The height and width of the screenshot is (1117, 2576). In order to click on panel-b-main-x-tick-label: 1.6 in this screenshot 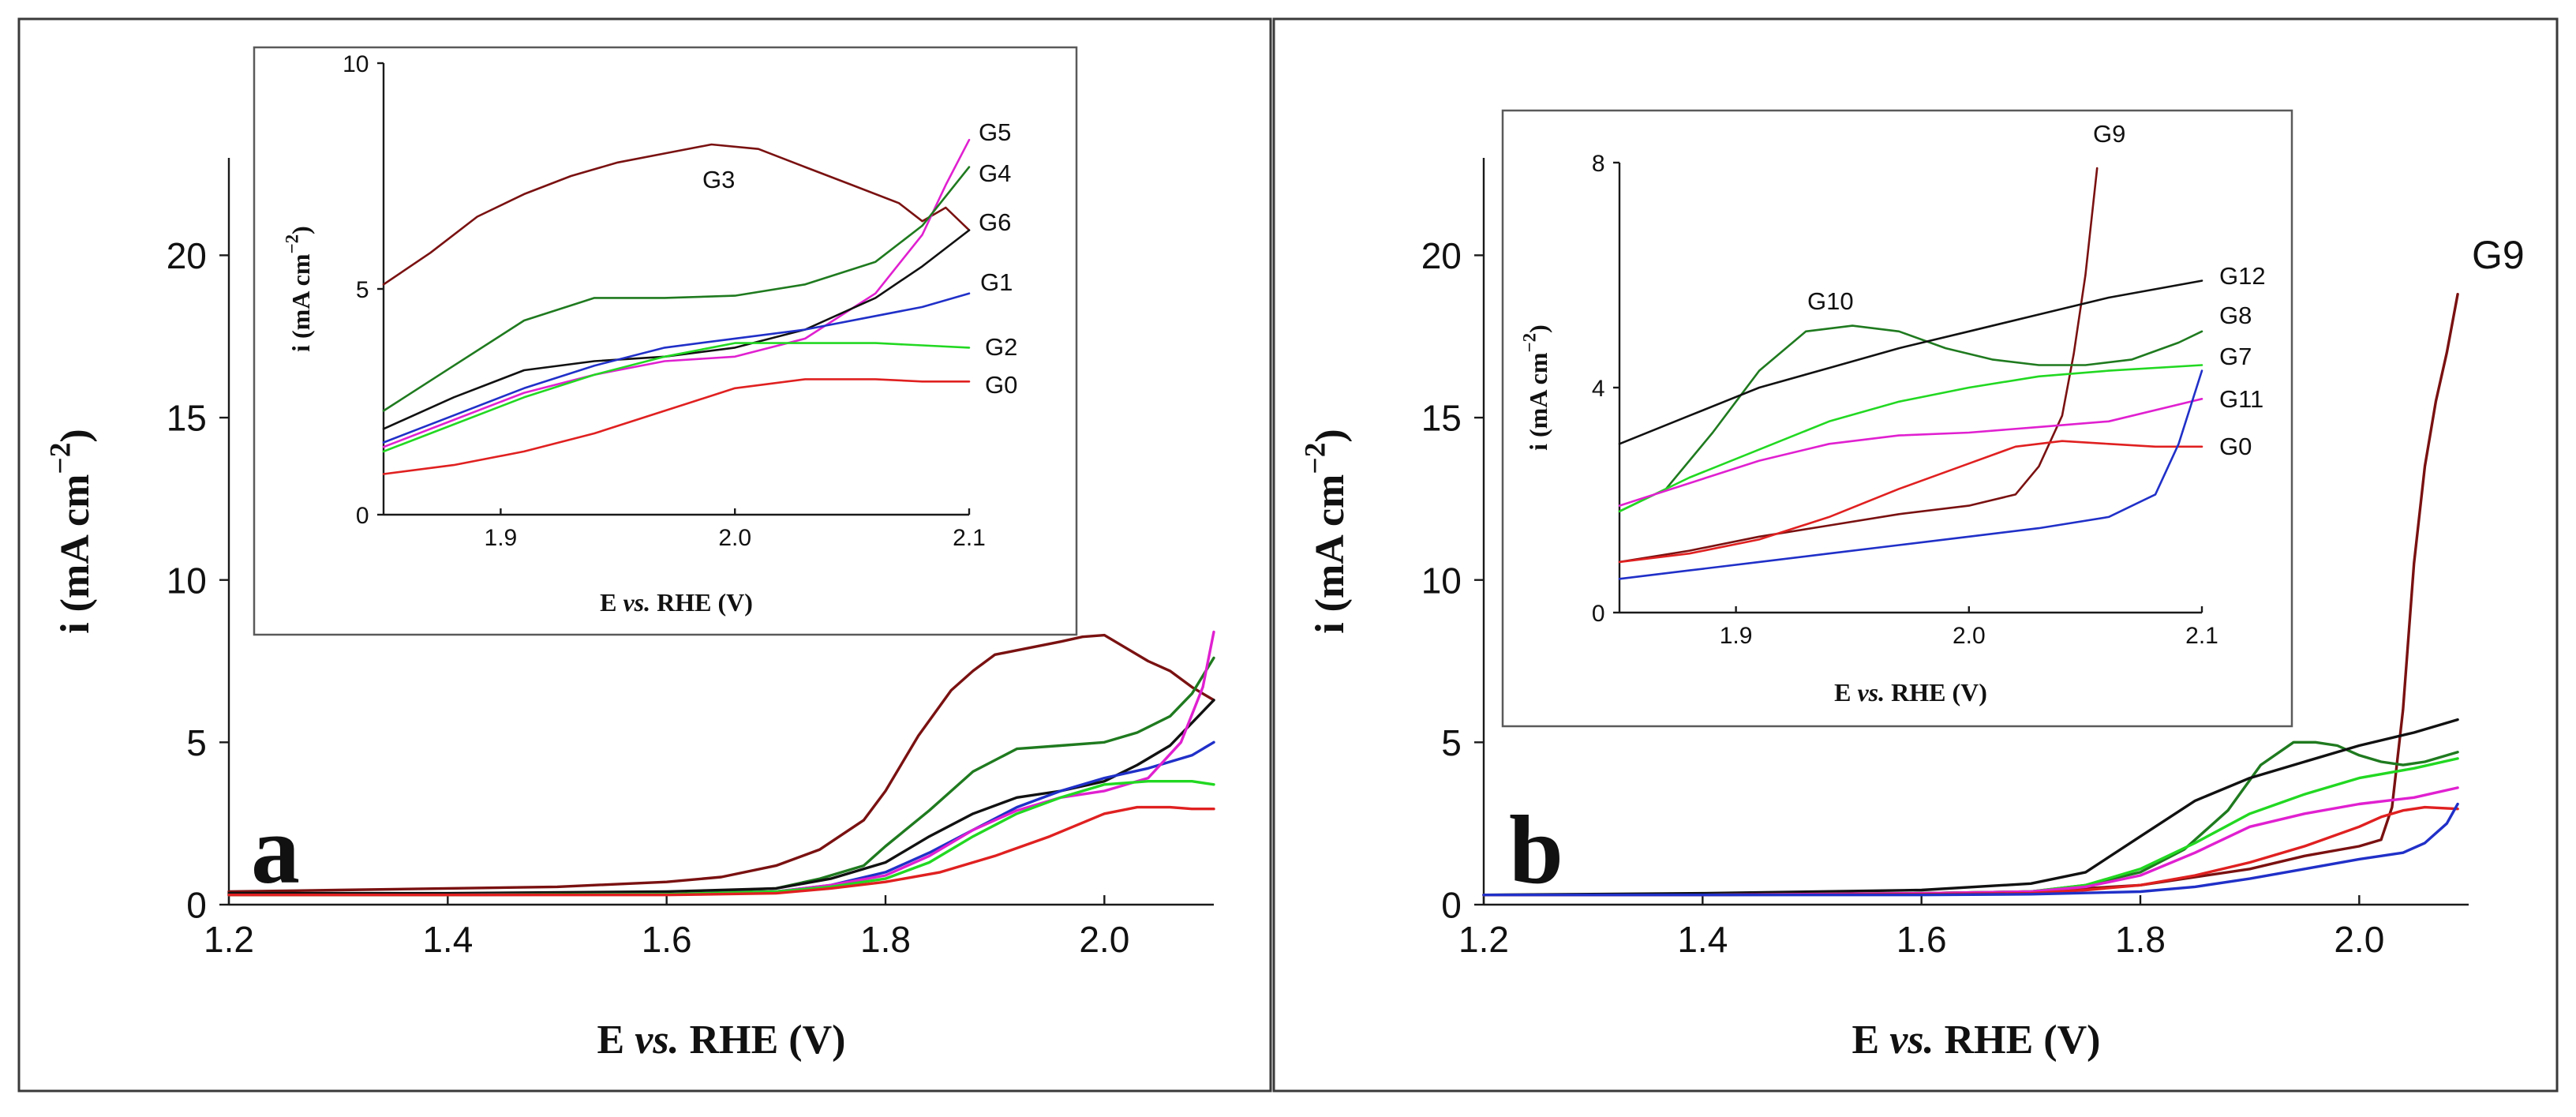, I will do `click(1921, 939)`.